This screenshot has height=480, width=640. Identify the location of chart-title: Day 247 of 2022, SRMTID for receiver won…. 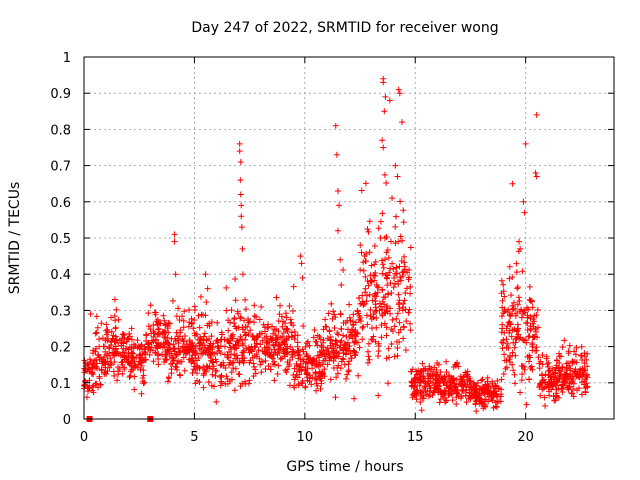
(344, 28).